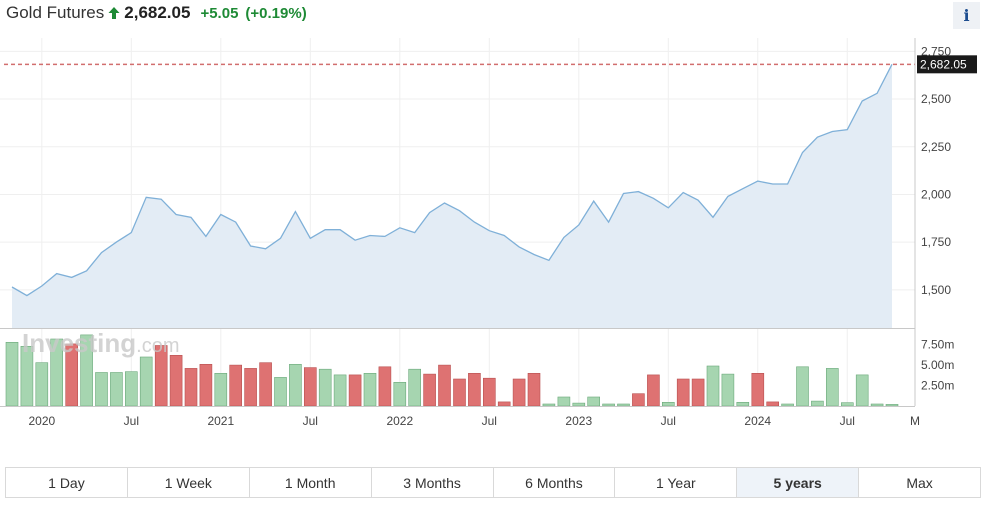 This screenshot has height=508, width=1002. I want to click on last-price: 2,682.05, so click(157, 12).